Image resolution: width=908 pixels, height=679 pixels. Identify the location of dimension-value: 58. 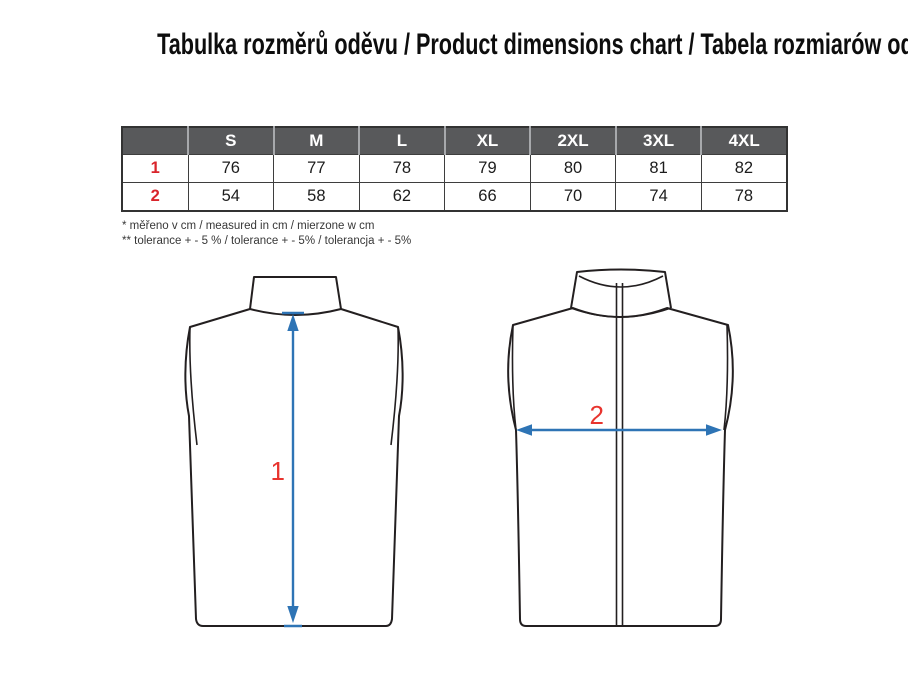
(316, 197).